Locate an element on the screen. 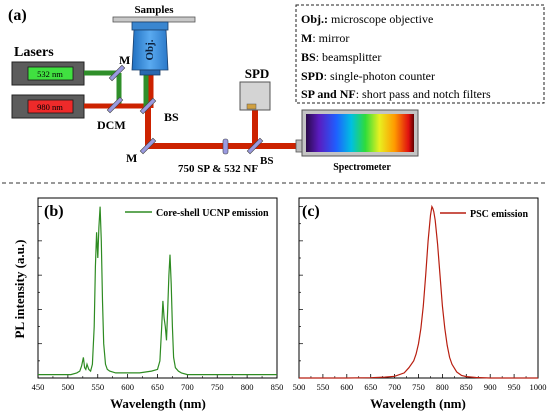 This screenshot has width=550, height=414. legend-entry: BS: beamsplitter is located at coordinates (341, 57).